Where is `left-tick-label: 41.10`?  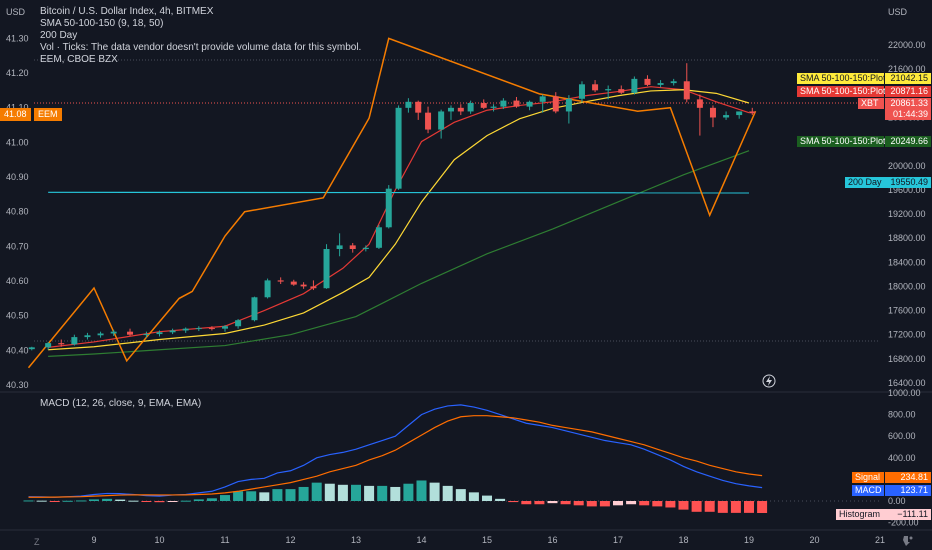 left-tick-label: 41.10 is located at coordinates (17, 108).